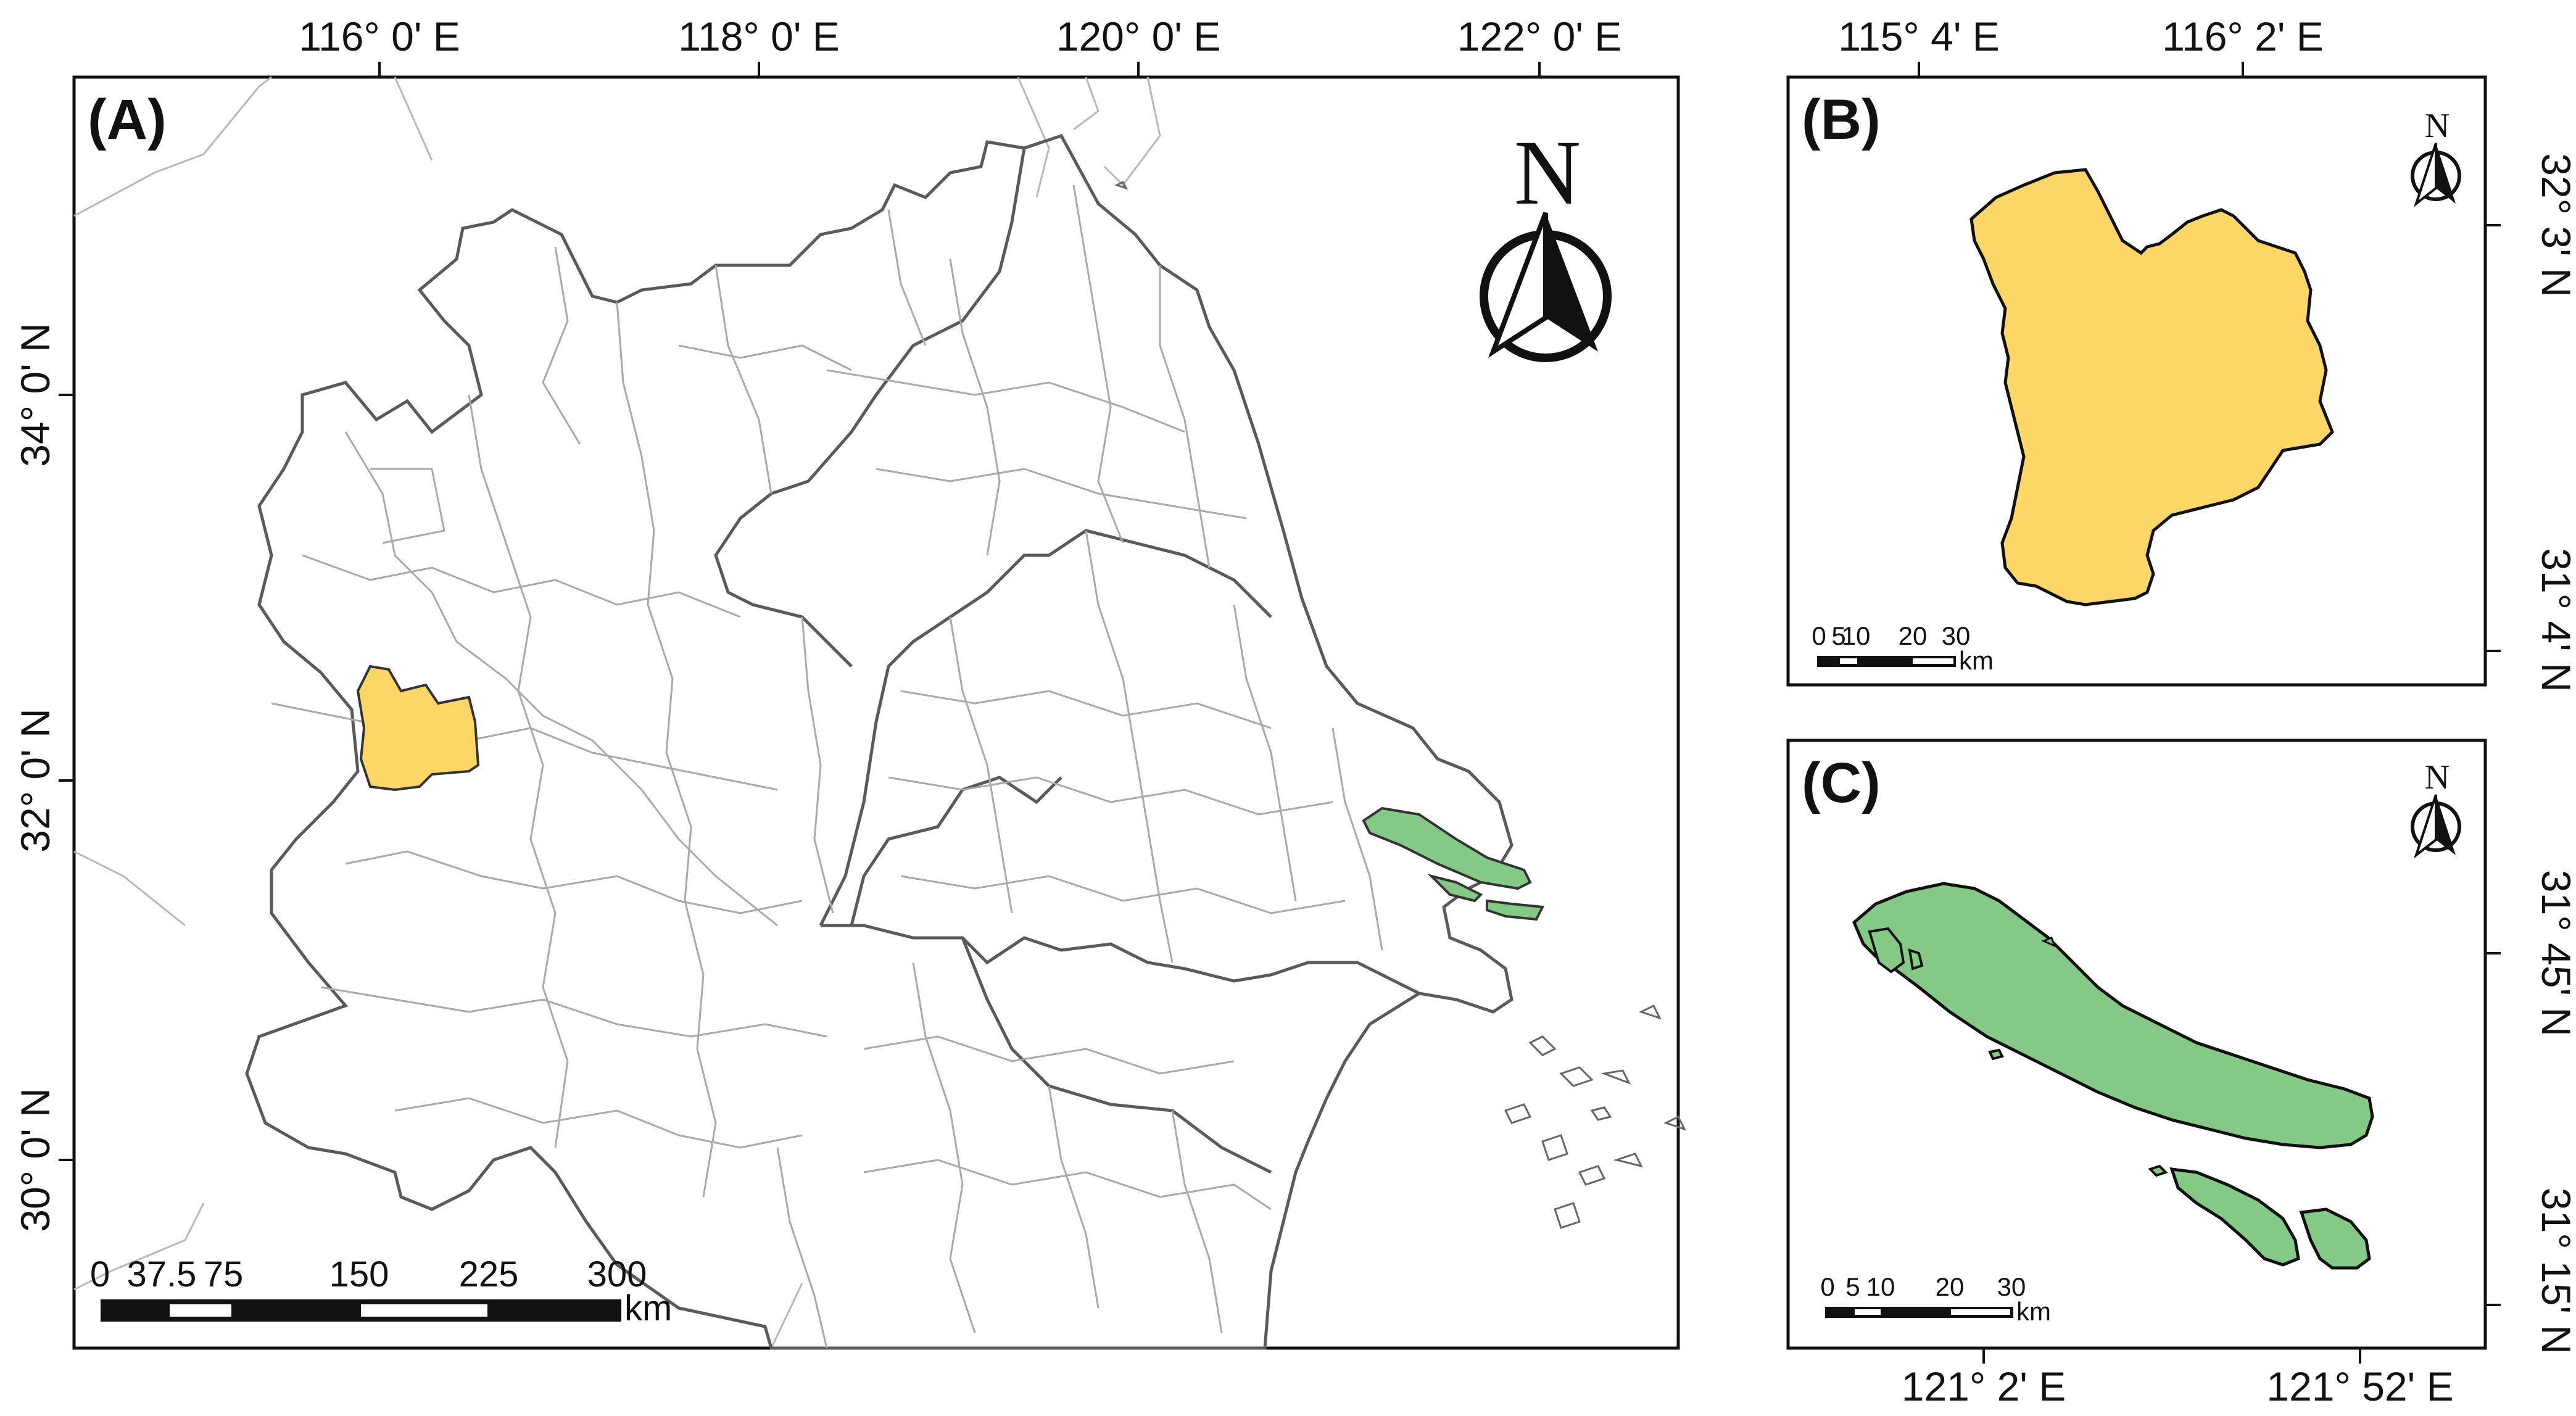 The width and height of the screenshot is (2576, 1416). Describe the element at coordinates (489, 1274) in the screenshot. I see `scale-tick-label: 225` at that location.